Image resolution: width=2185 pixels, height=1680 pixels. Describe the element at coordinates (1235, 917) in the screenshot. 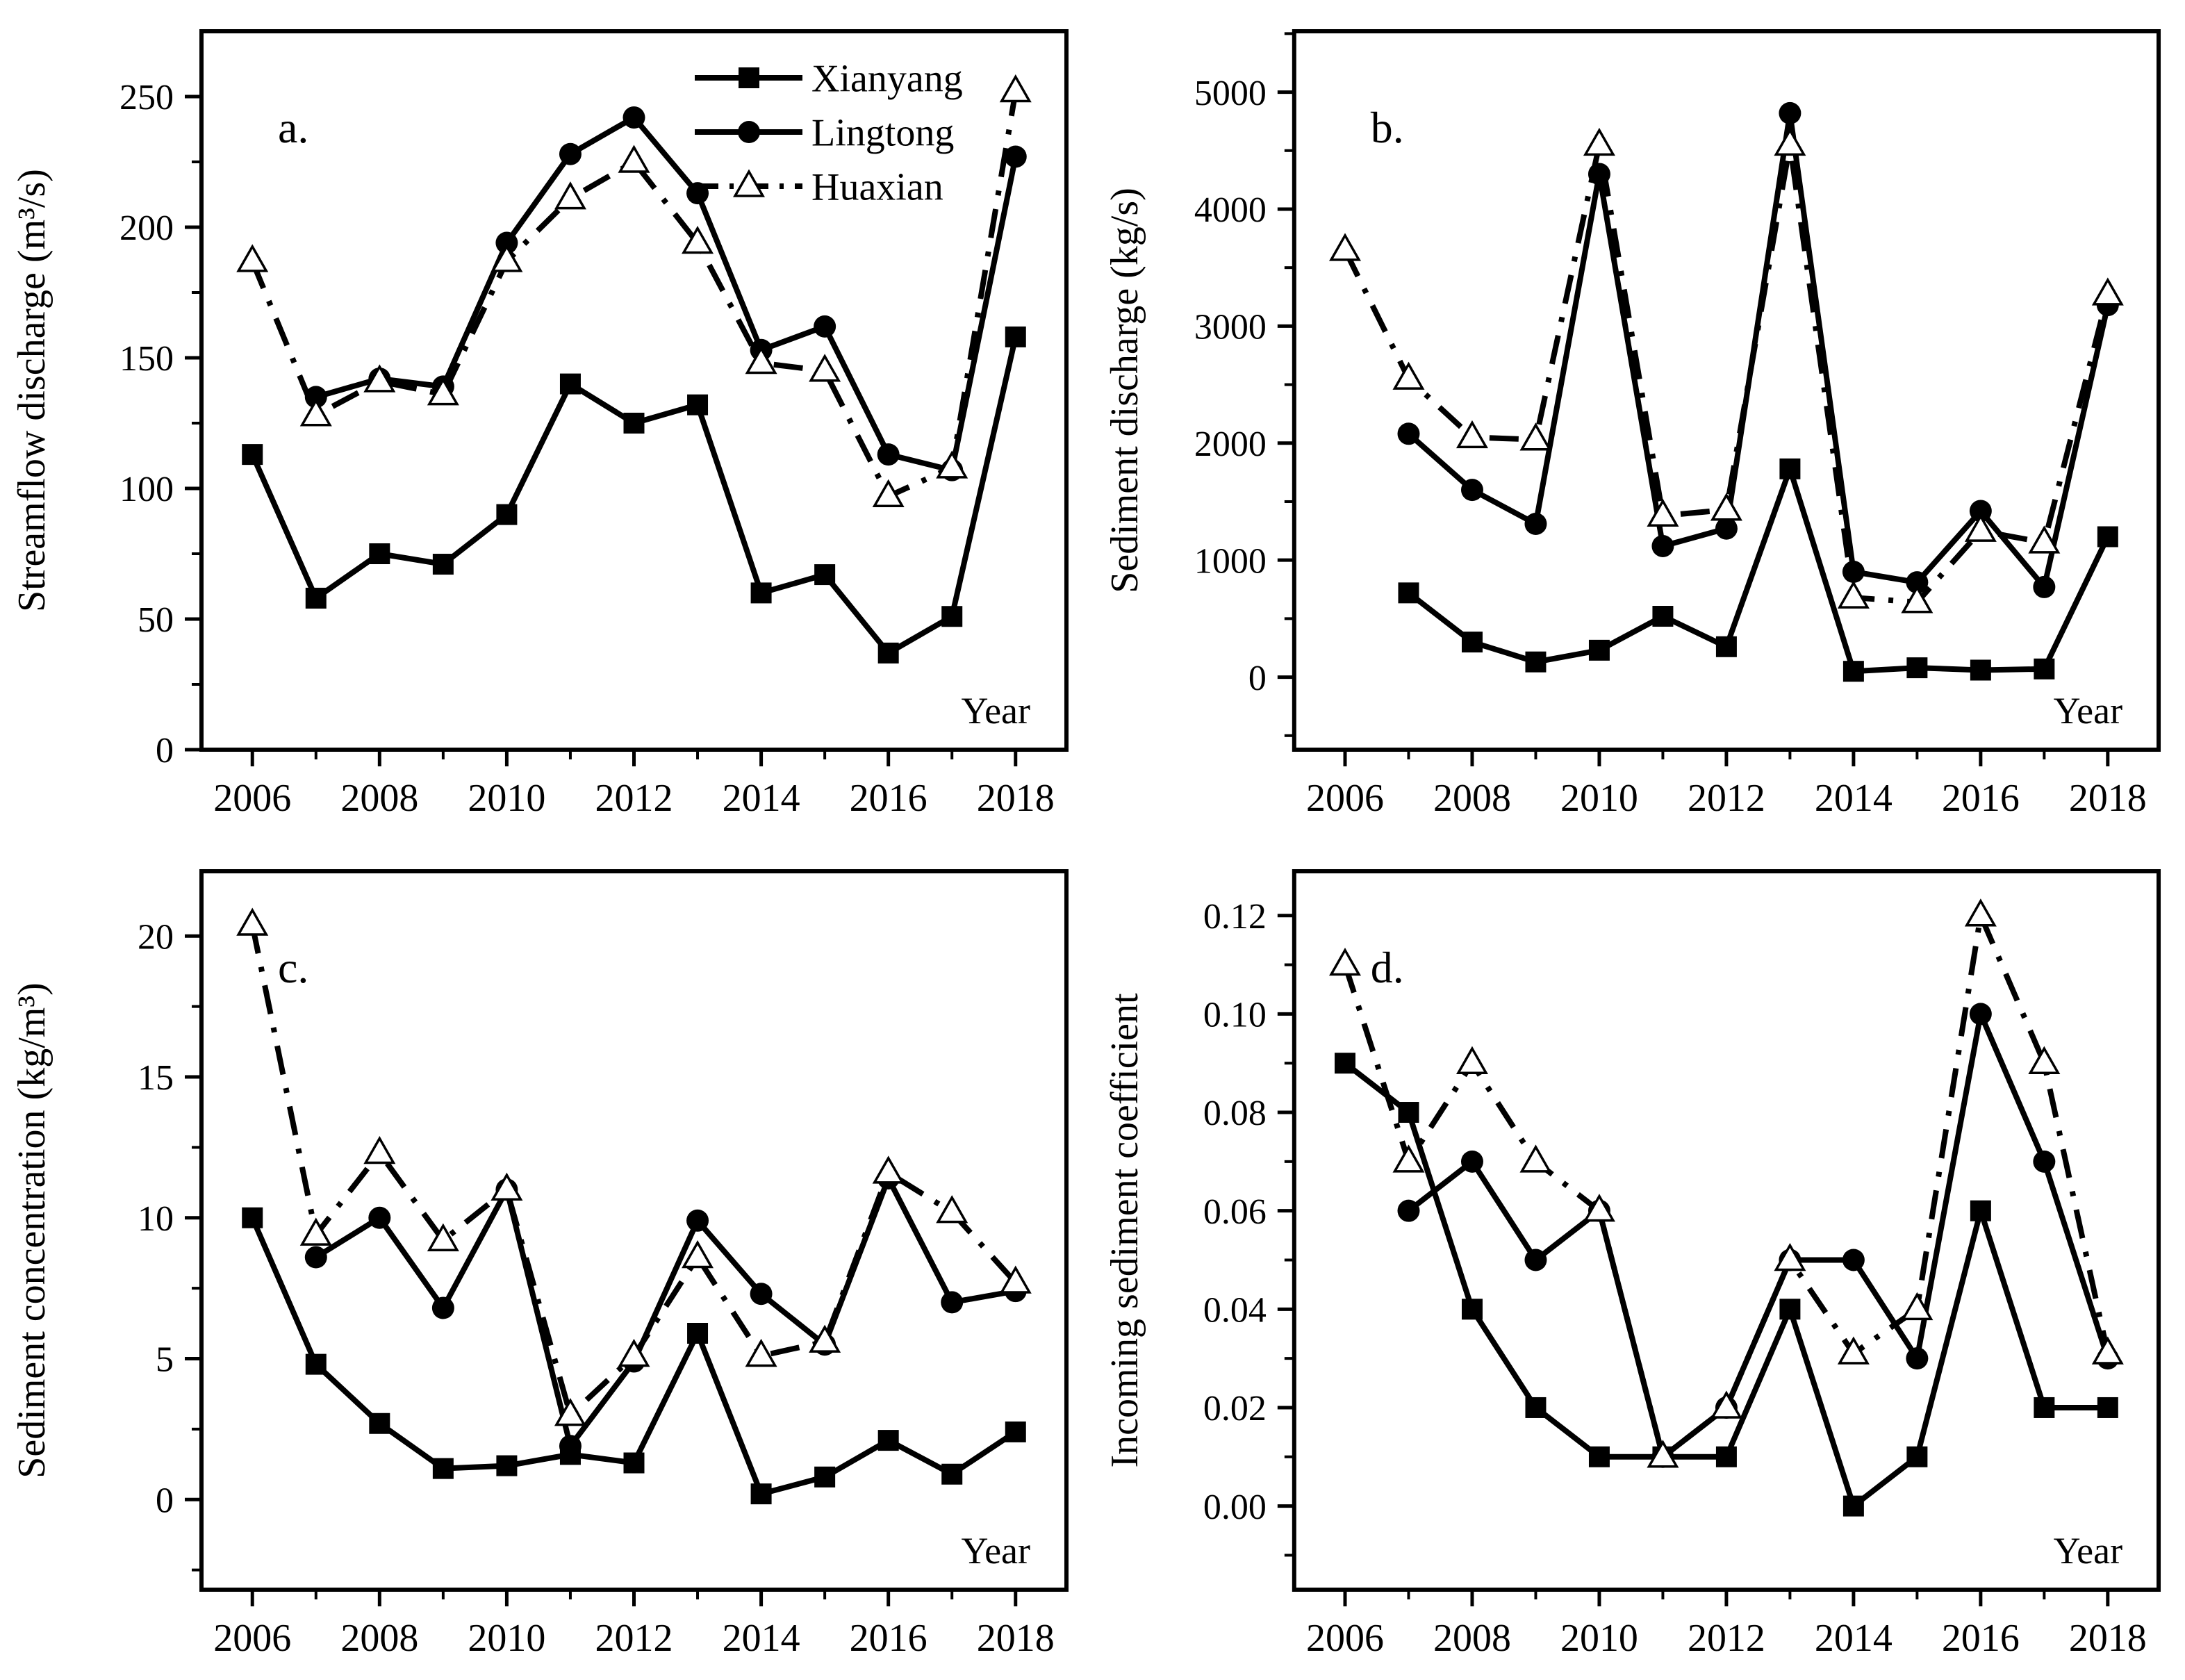

I see `y-tick-label: 0.12` at that location.